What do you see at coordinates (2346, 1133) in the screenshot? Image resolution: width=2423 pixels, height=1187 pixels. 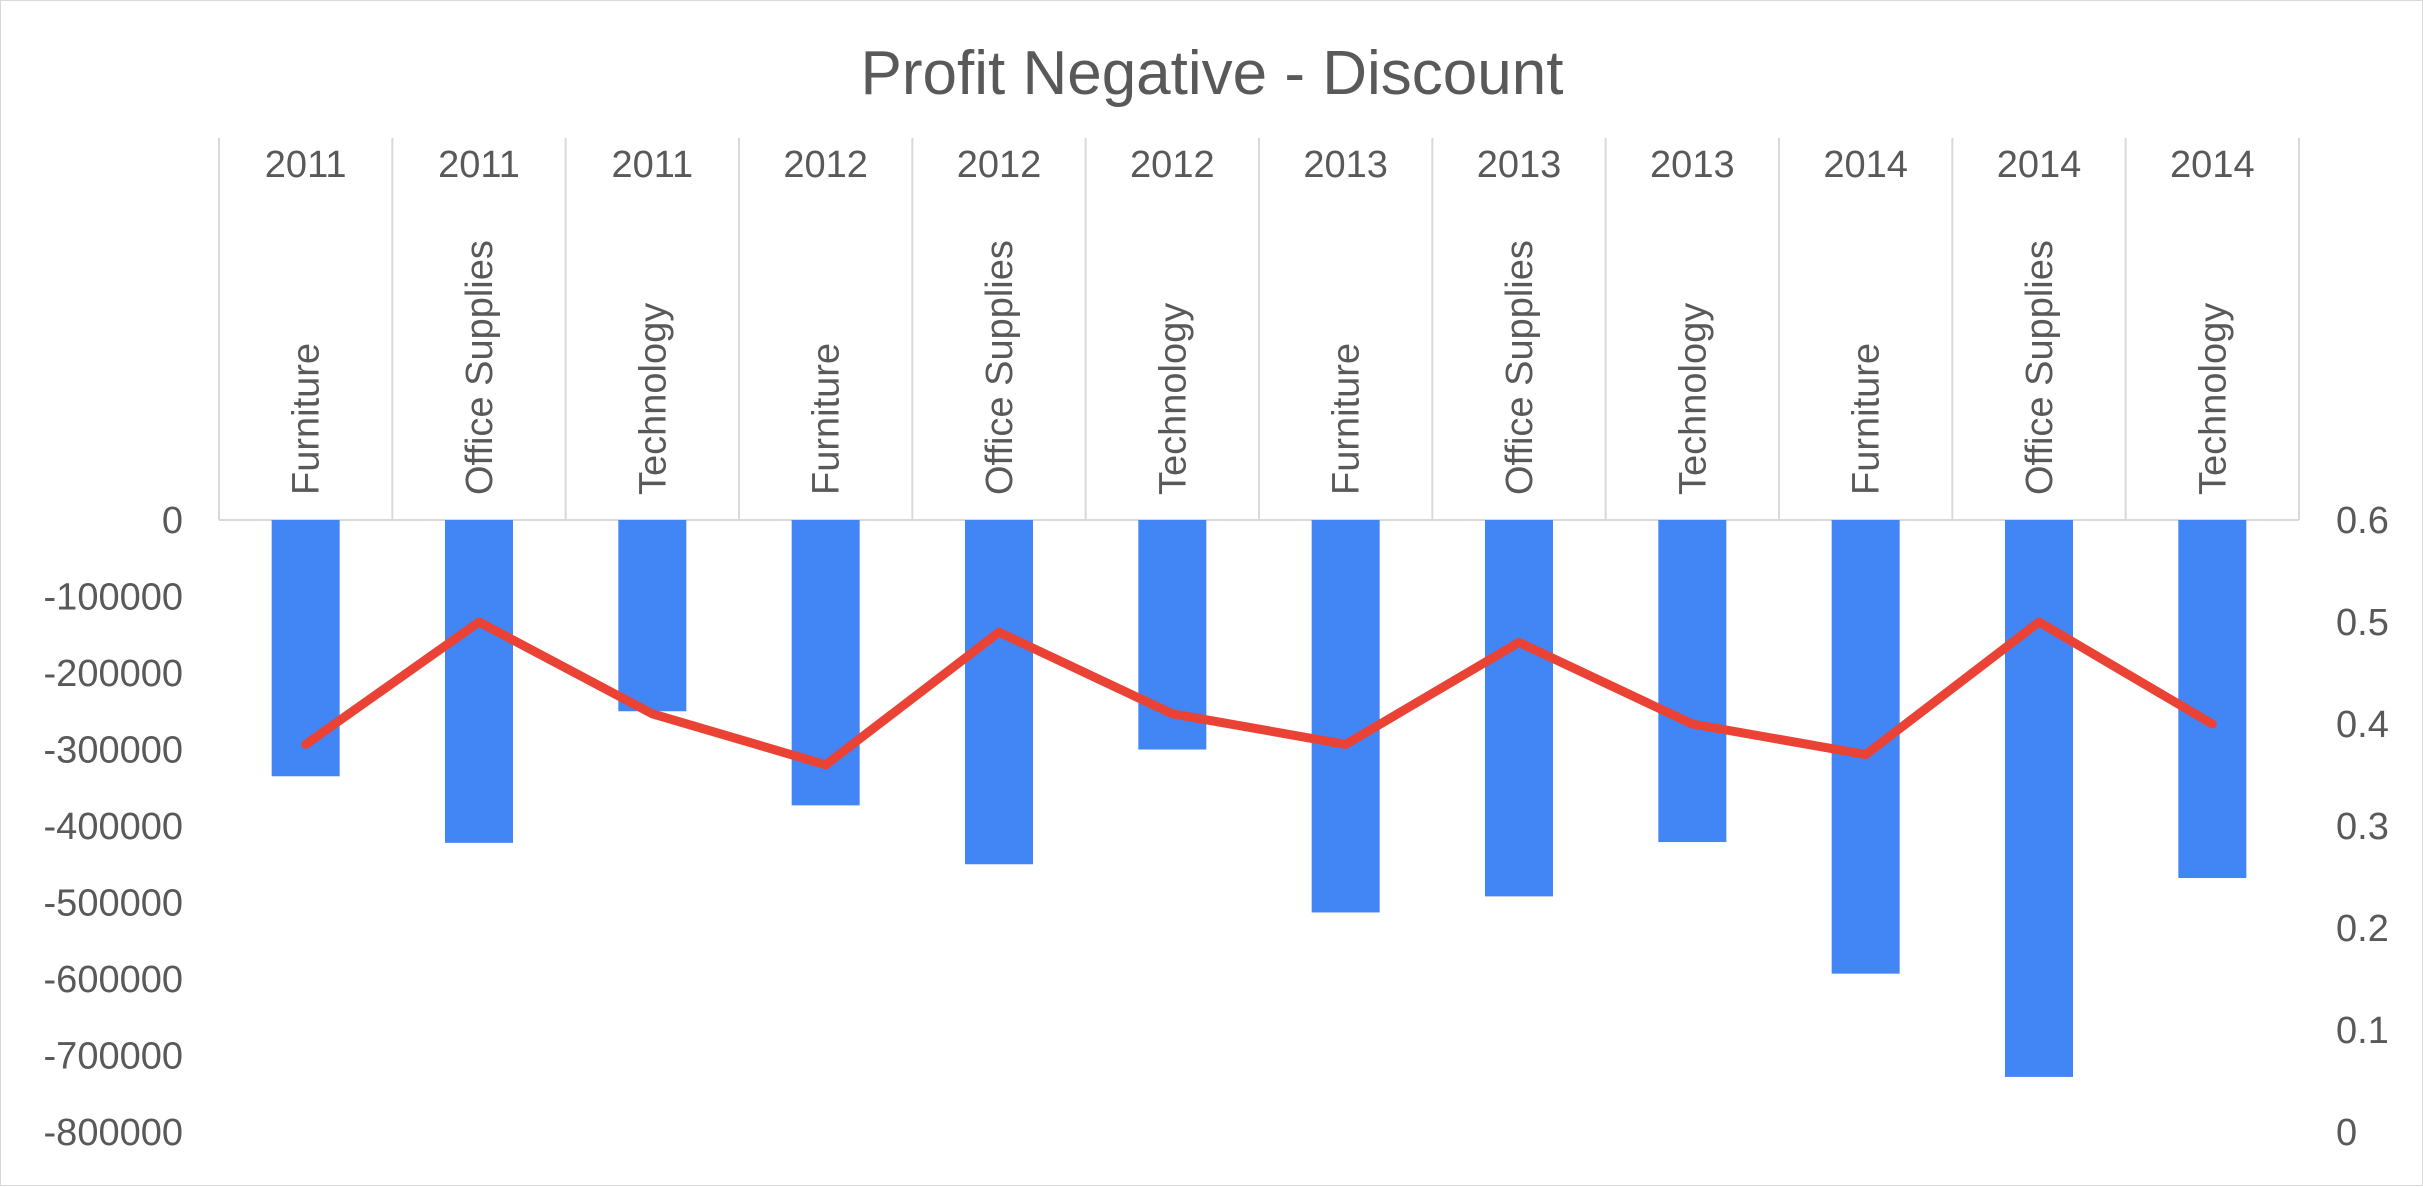 I see `right-axis-tick-label: 0` at bounding box center [2346, 1133].